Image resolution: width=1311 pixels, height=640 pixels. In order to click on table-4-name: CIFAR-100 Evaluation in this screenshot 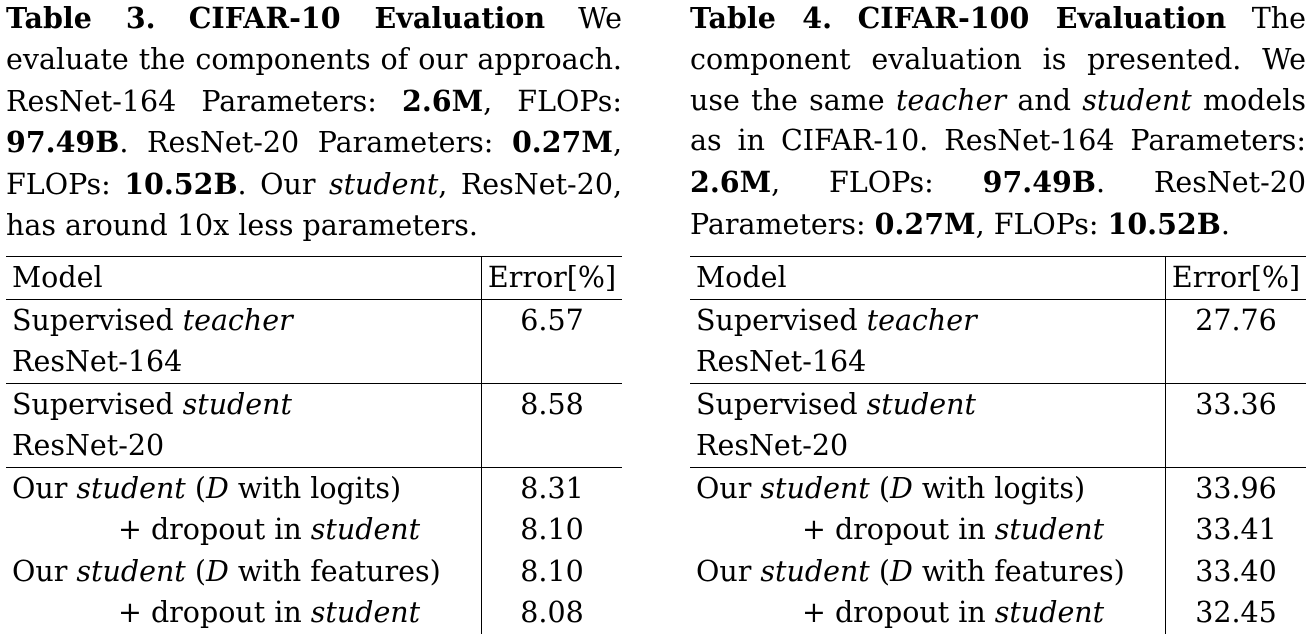, I will do `click(1042, 18)`.